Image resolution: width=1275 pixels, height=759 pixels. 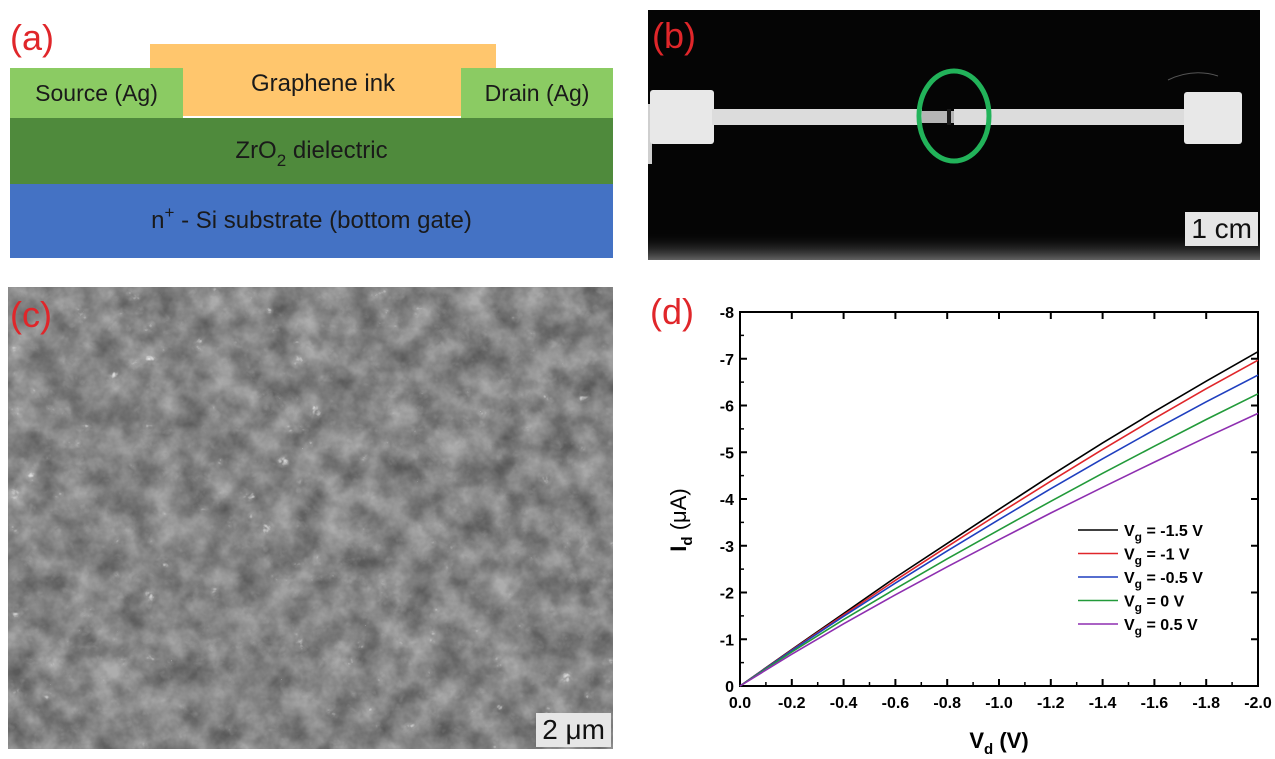 I want to click on drain-electrode: Drain (Ag), so click(x=537, y=93).